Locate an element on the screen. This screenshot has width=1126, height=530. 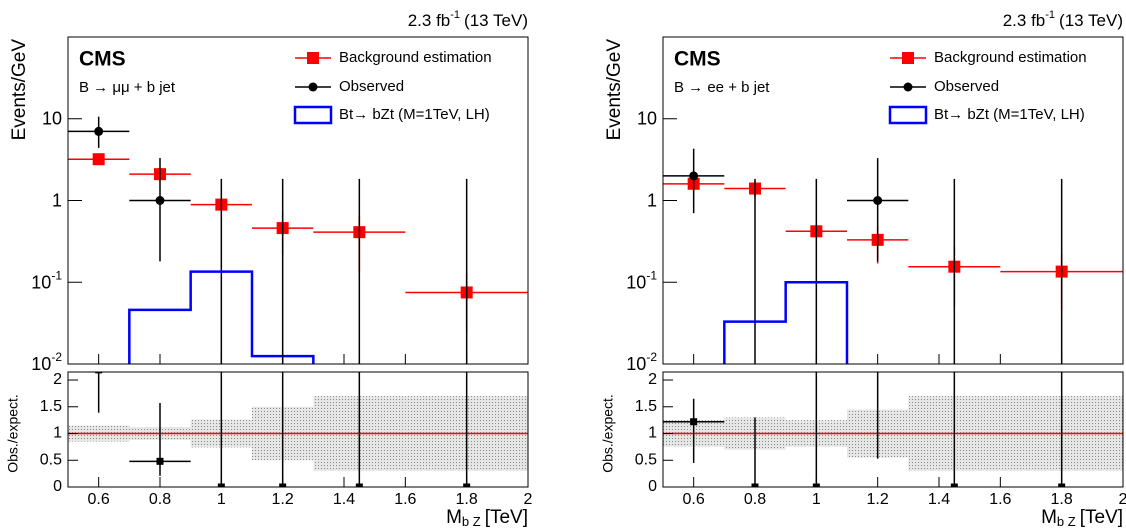
background-point is located at coordinates (98, 159).